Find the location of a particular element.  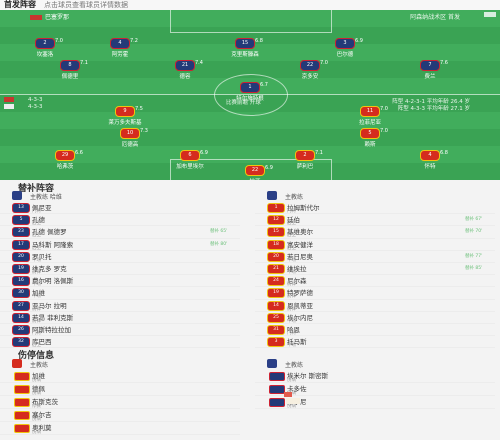

home-sub-row: 19 维克多 罗克 前锋 is located at coordinates (120, 269).